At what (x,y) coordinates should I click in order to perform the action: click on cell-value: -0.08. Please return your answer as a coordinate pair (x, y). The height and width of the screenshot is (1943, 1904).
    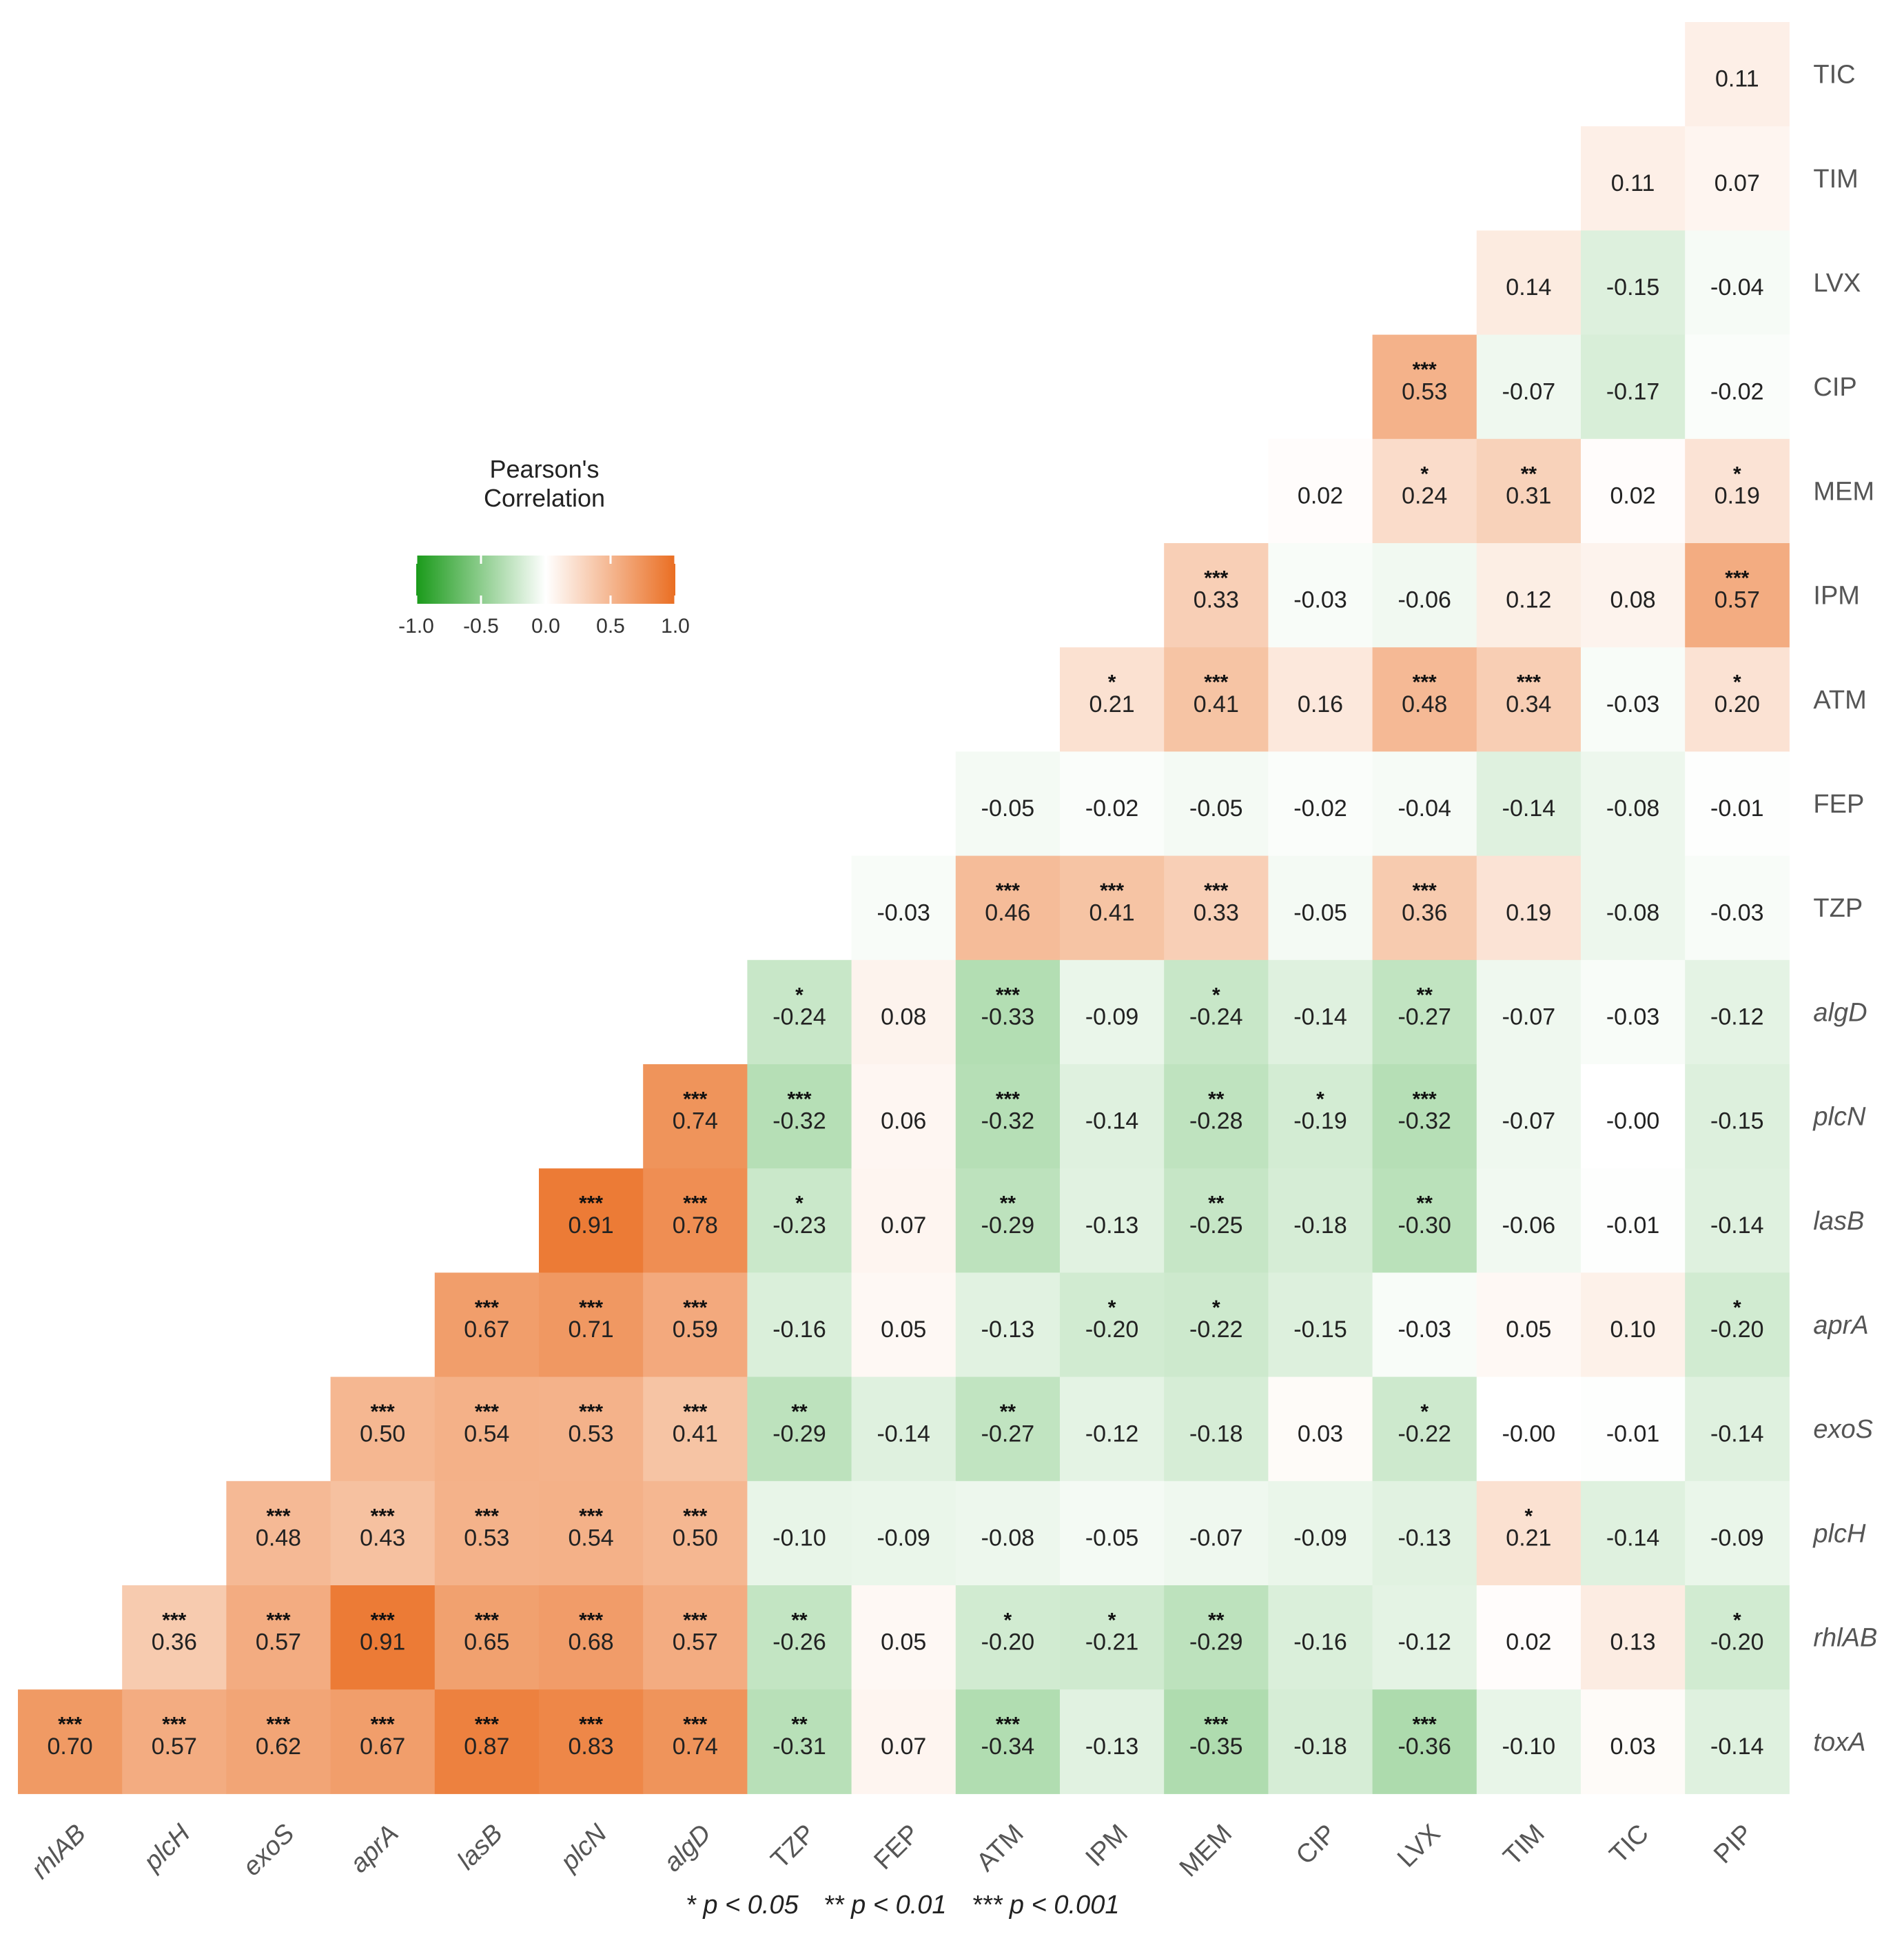
    Looking at the image, I should click on (1633, 808).